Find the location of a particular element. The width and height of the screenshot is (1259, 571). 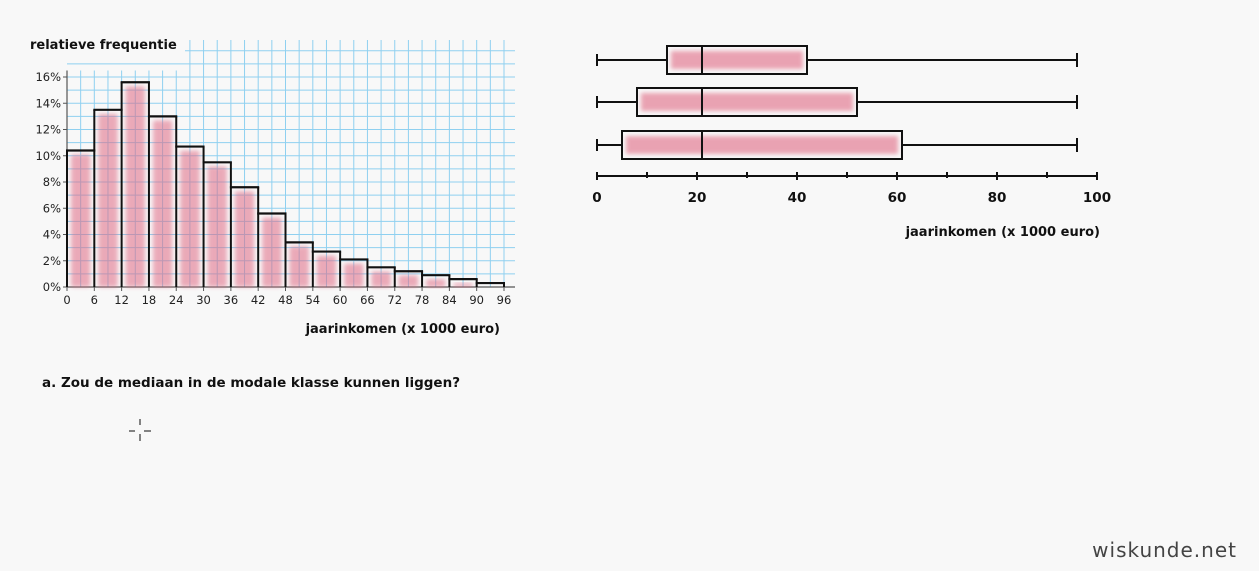

x-tick-label: 36 is located at coordinates (231, 300).